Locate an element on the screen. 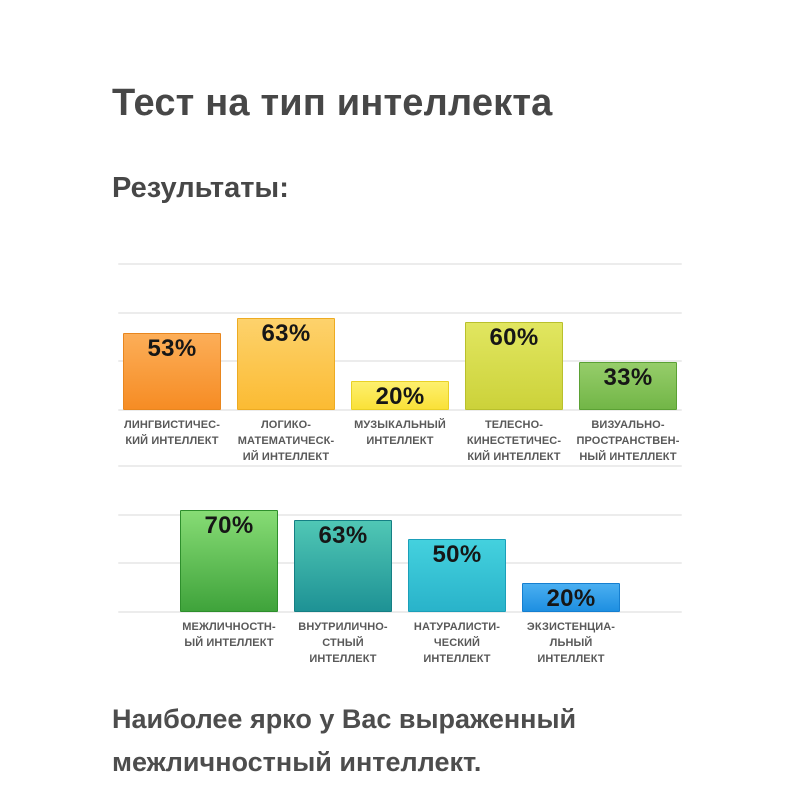 Image resolution: width=800 pixels, height=800 pixels. bar-value-label: 33% is located at coordinates (628, 377).